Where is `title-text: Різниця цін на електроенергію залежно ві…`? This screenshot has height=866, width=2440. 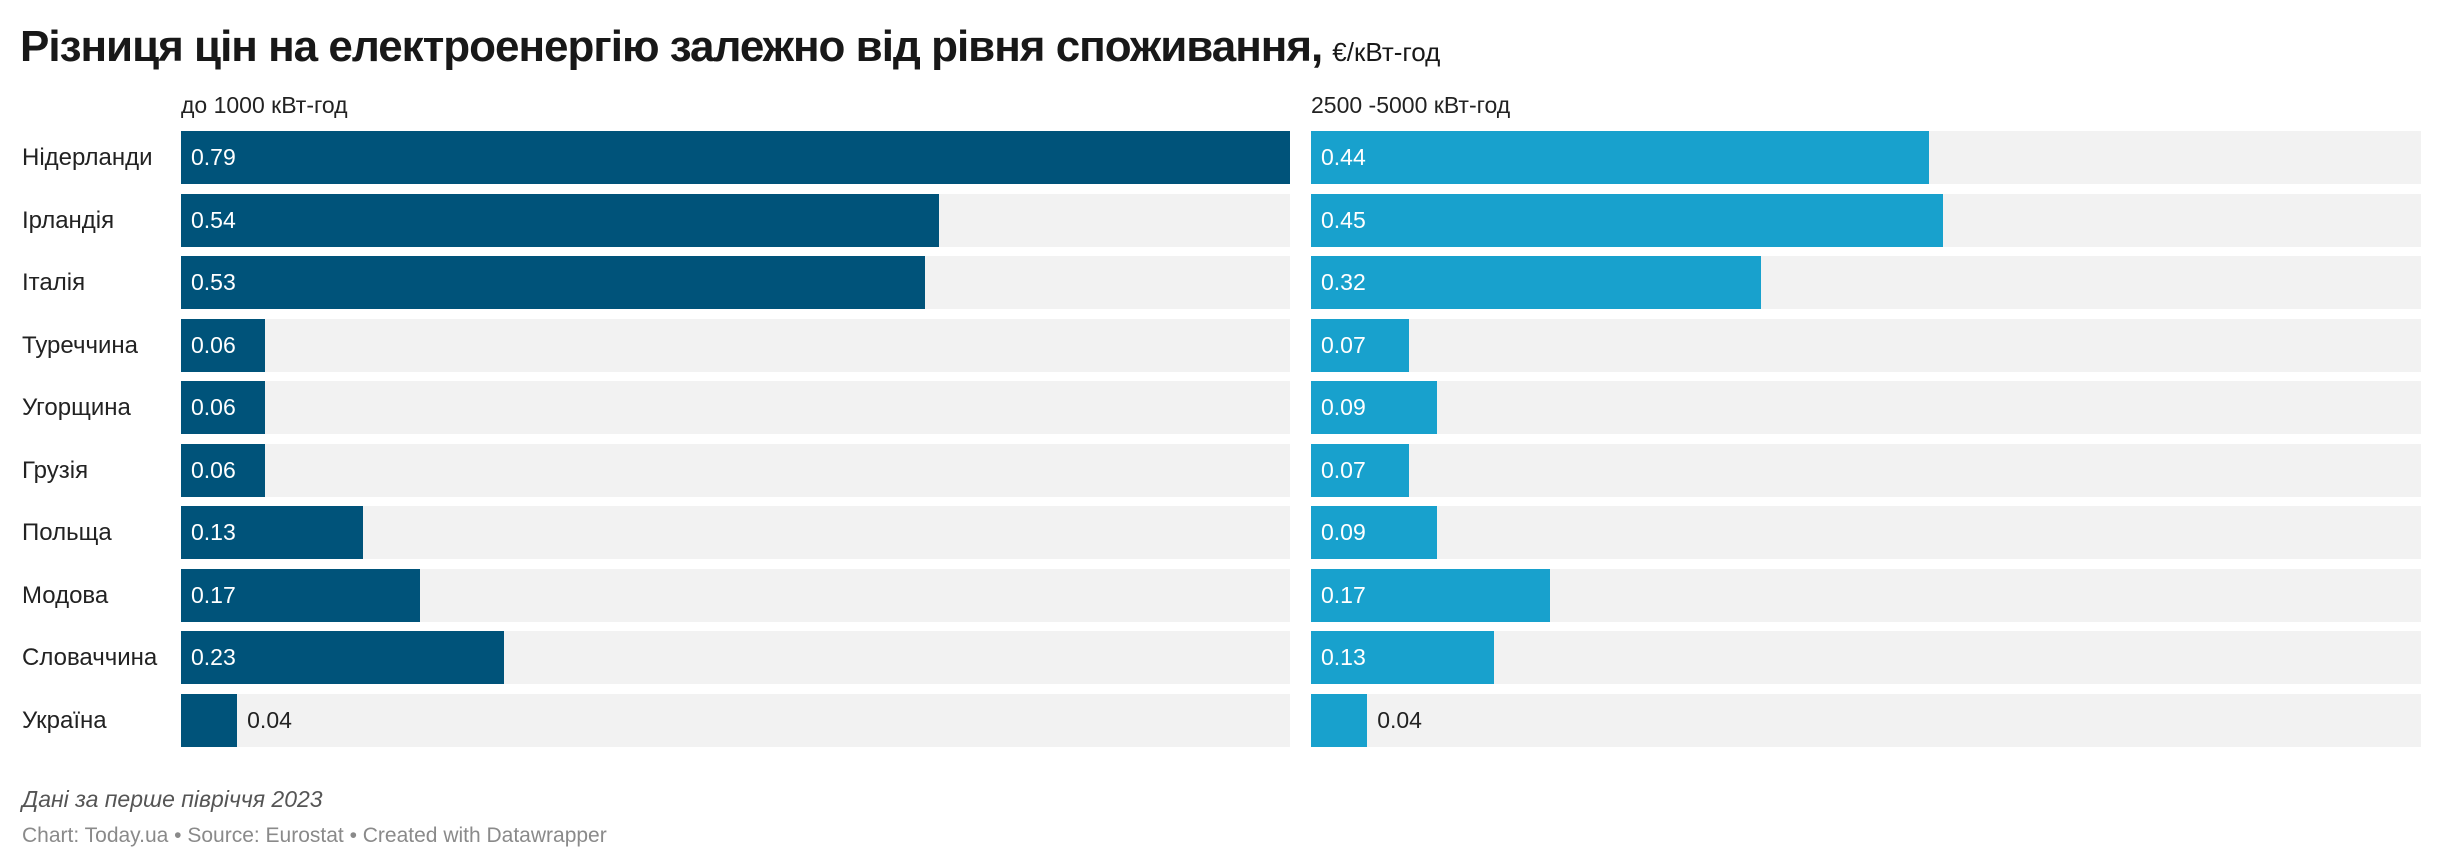 title-text: Різниця цін на електроенергію залежно ві… is located at coordinates (671, 46).